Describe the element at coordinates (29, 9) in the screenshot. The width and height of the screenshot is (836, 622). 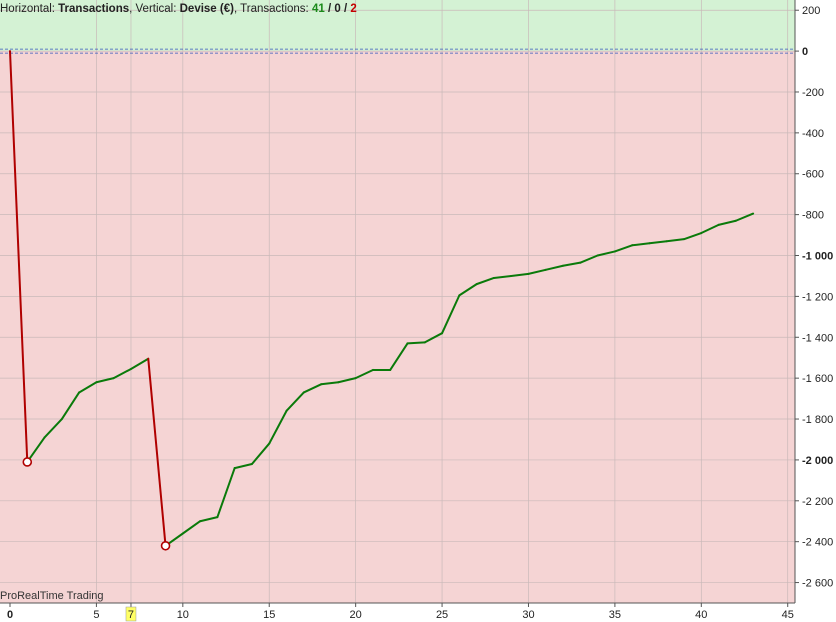
I see `horizontal-prefix: Horizontal:` at that location.